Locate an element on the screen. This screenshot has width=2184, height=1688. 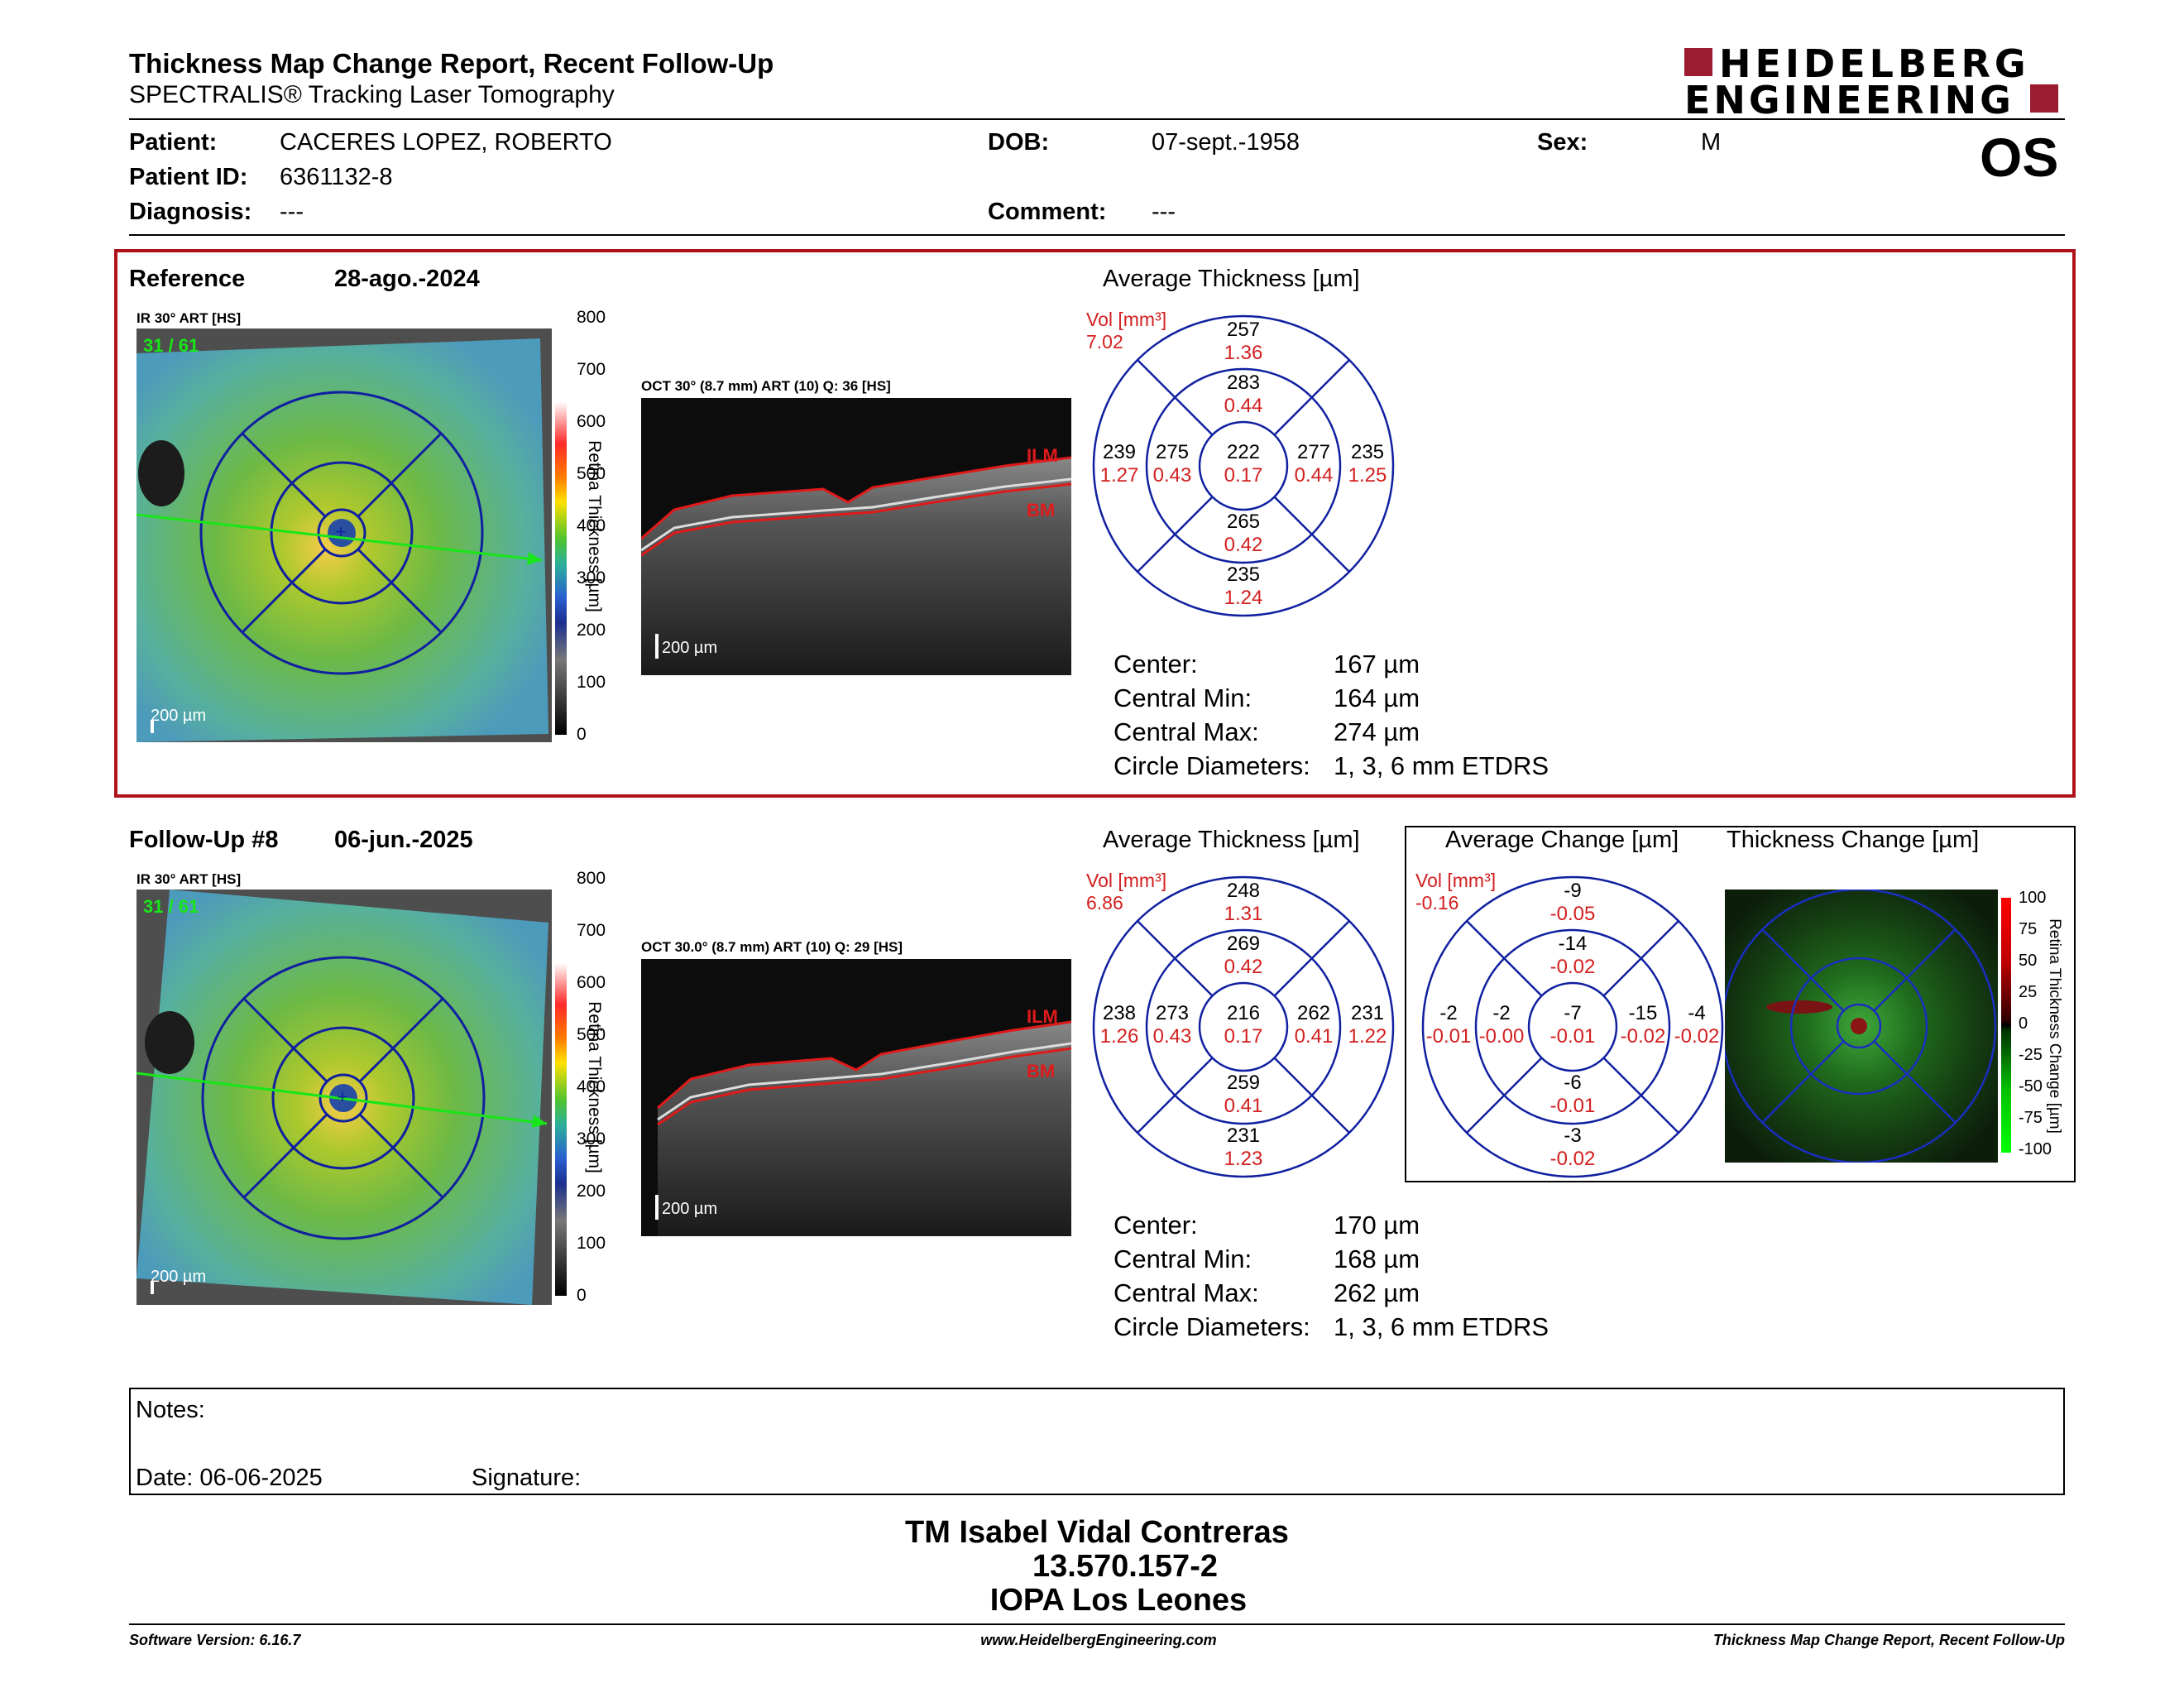
ref-etdrs-grid: + is located at coordinates (339, 533).